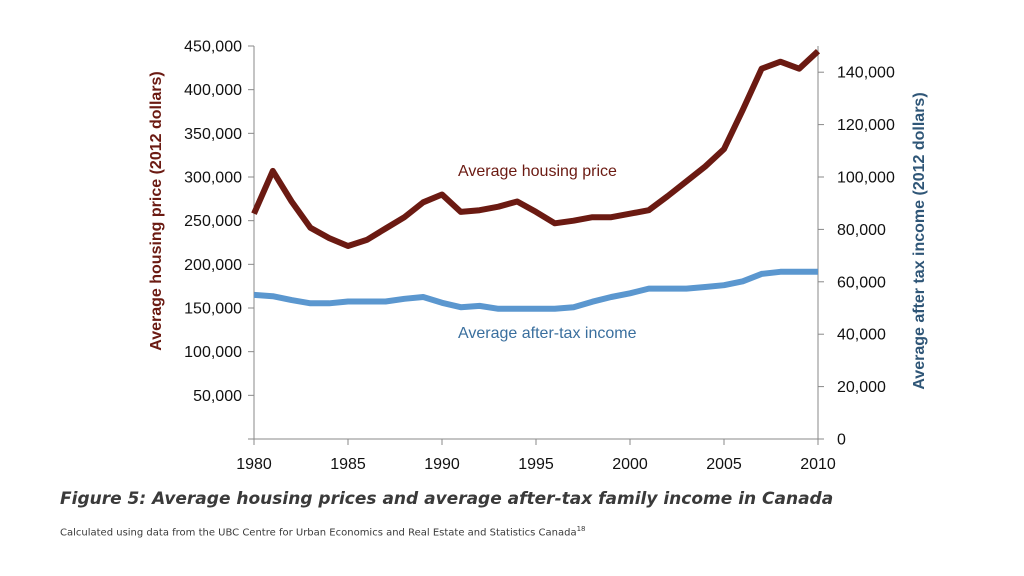  I want to click on housing-series-label: Average housing price, so click(537, 171).